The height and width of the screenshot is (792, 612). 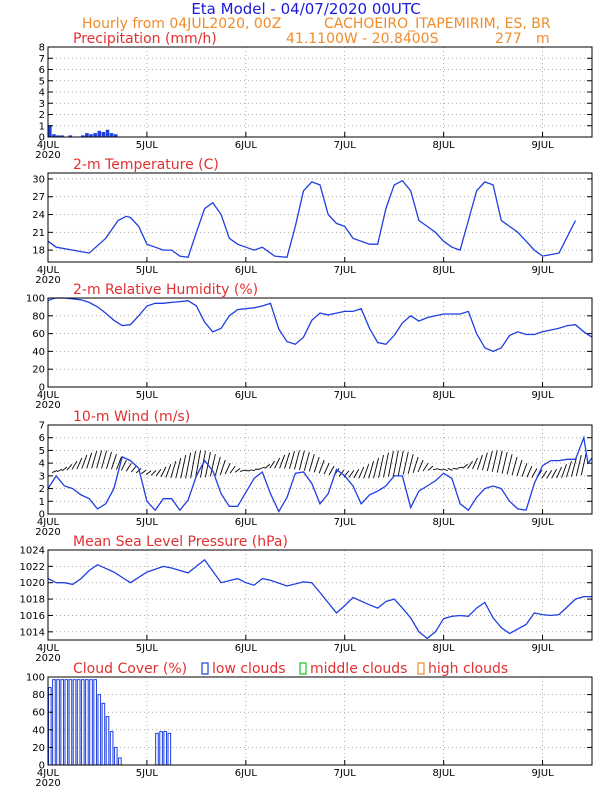 What do you see at coordinates (147, 270) in the screenshot?
I see `x-tick-label: 5JUL` at bounding box center [147, 270].